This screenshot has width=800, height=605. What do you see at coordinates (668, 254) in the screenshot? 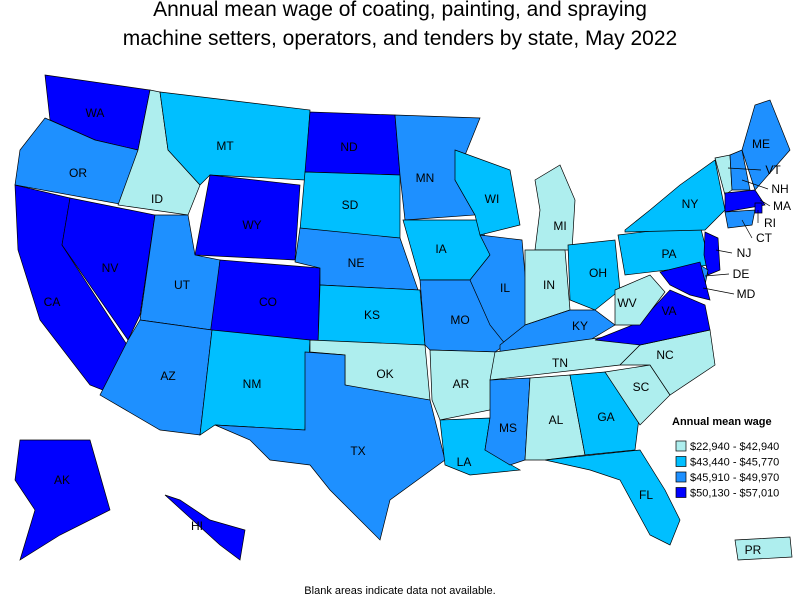
I see `state-label: PA` at bounding box center [668, 254].